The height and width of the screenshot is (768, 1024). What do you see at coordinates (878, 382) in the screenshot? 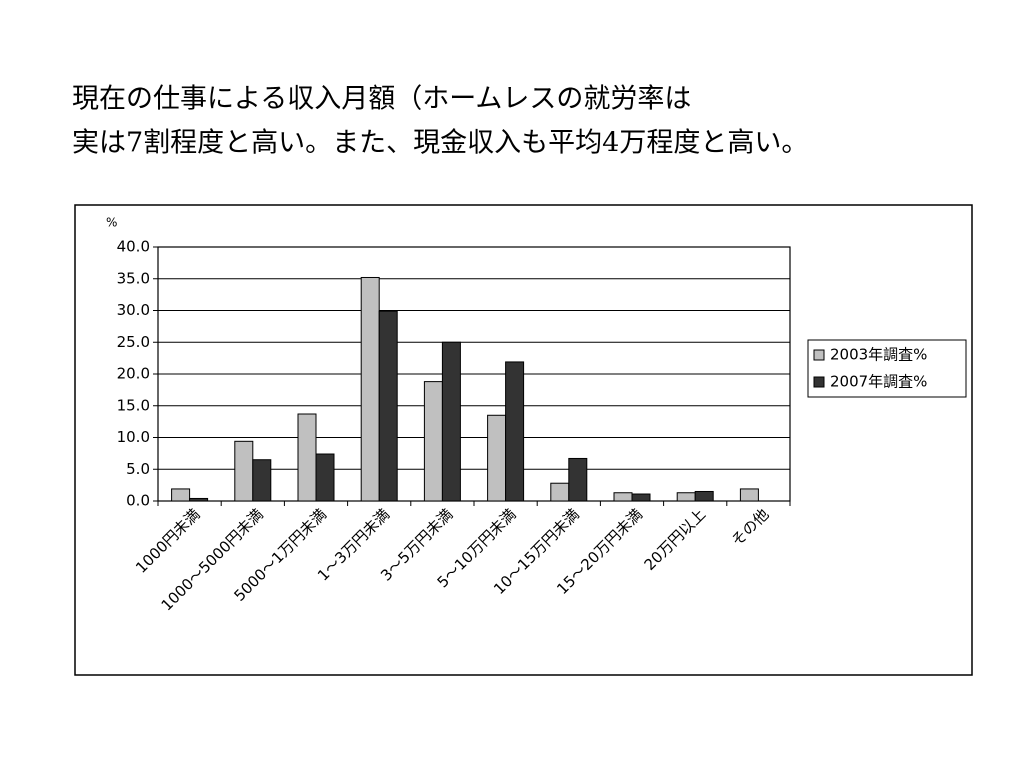
I see `legend-label: 2007年調査%` at bounding box center [878, 382].